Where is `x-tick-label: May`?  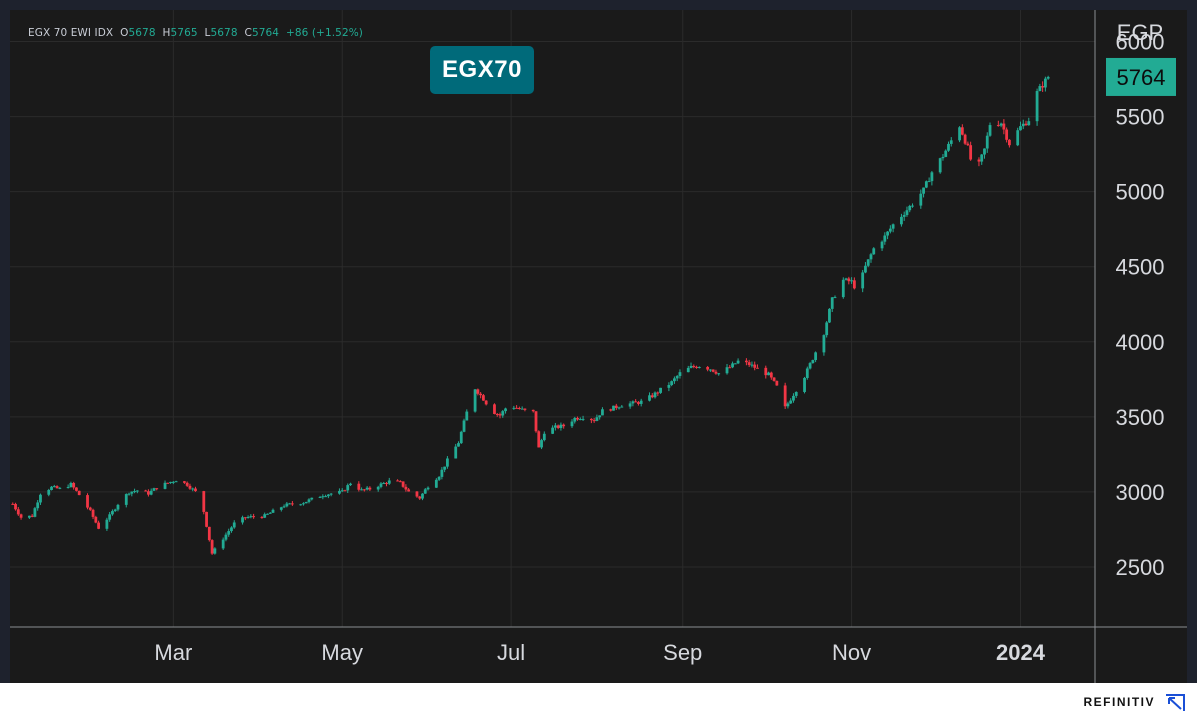 x-tick-label: May is located at coordinates (342, 652).